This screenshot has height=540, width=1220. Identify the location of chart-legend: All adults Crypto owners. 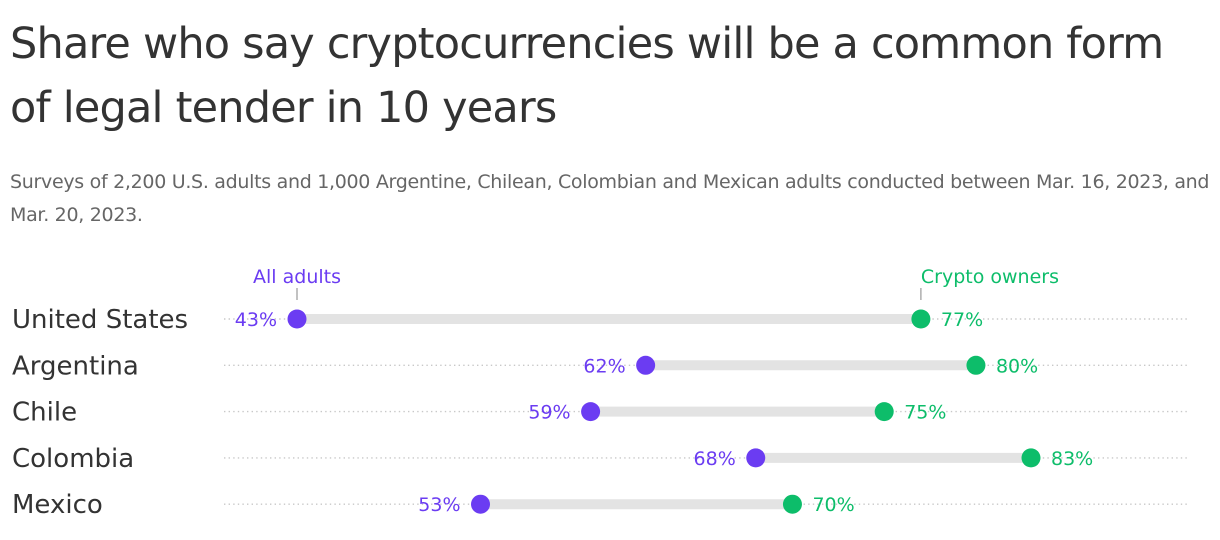
(656, 283).